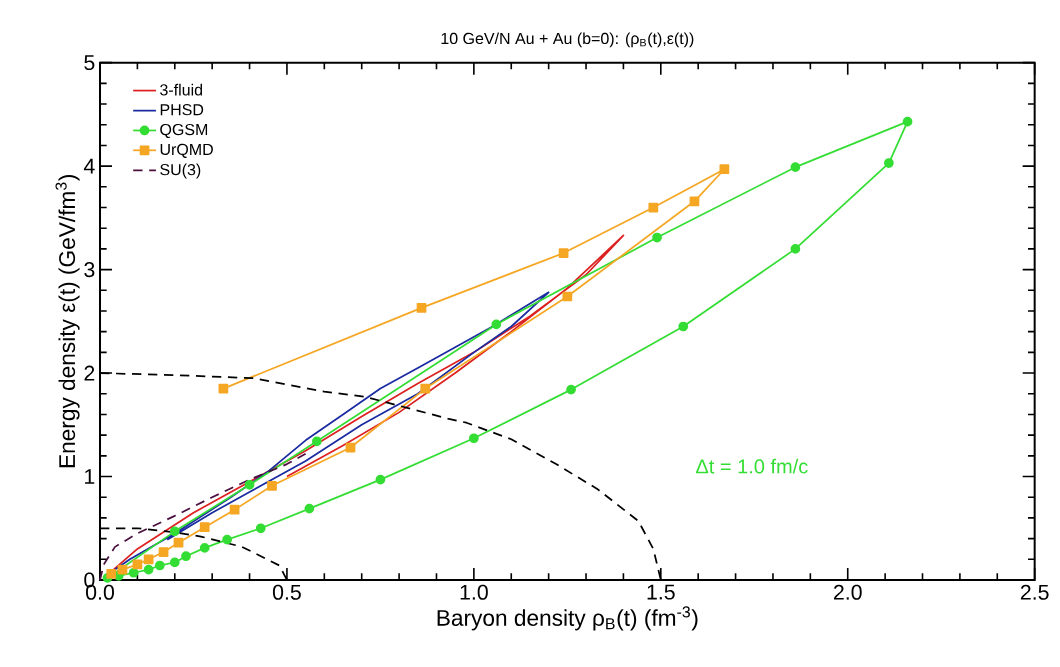  Describe the element at coordinates (1034, 592) in the screenshot. I see `x-tick-label: 2.5` at that location.